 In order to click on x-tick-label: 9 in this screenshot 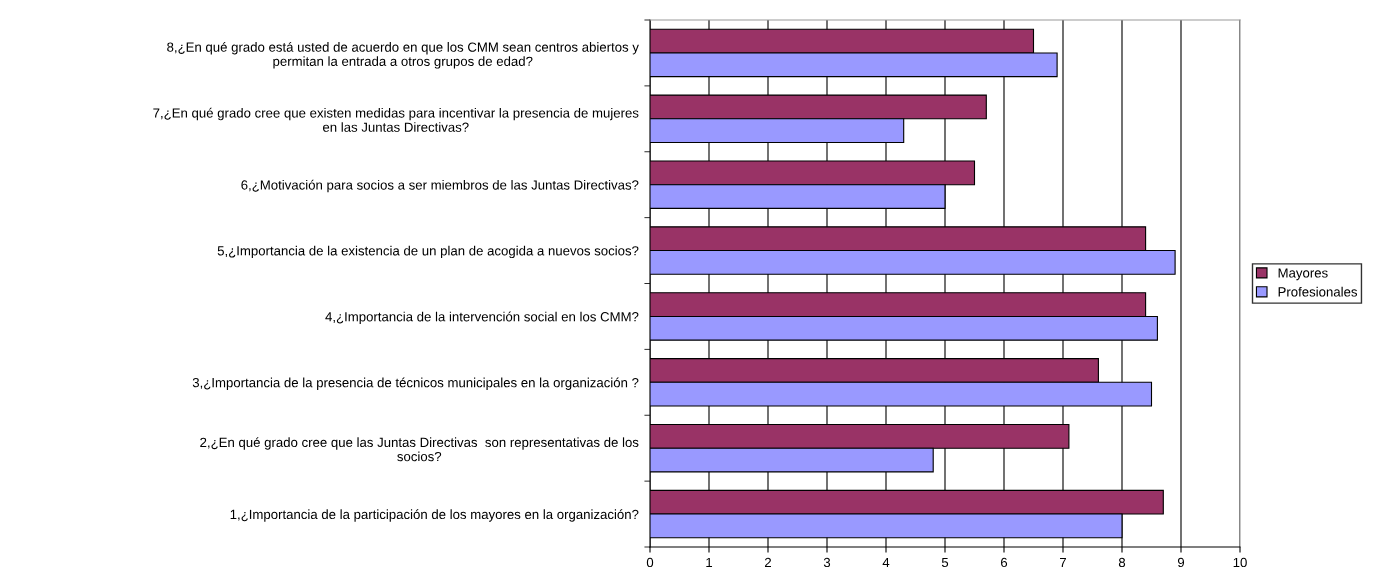, I will do `click(1181, 562)`.